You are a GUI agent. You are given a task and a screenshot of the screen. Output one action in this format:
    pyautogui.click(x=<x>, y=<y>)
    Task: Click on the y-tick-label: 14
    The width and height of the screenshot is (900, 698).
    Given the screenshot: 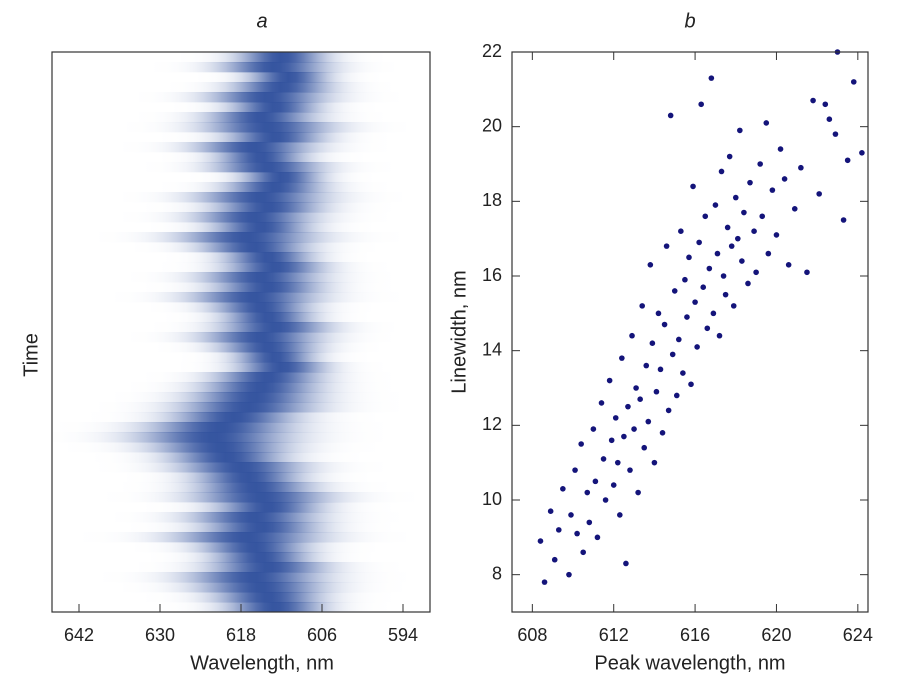 What is the action you would take?
    pyautogui.click(x=492, y=349)
    